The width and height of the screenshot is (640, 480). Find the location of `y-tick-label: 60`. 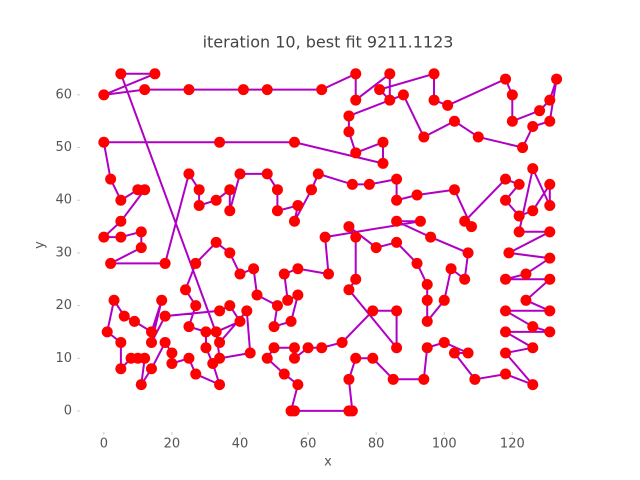

y-tick-label: 60 is located at coordinates (63, 94).